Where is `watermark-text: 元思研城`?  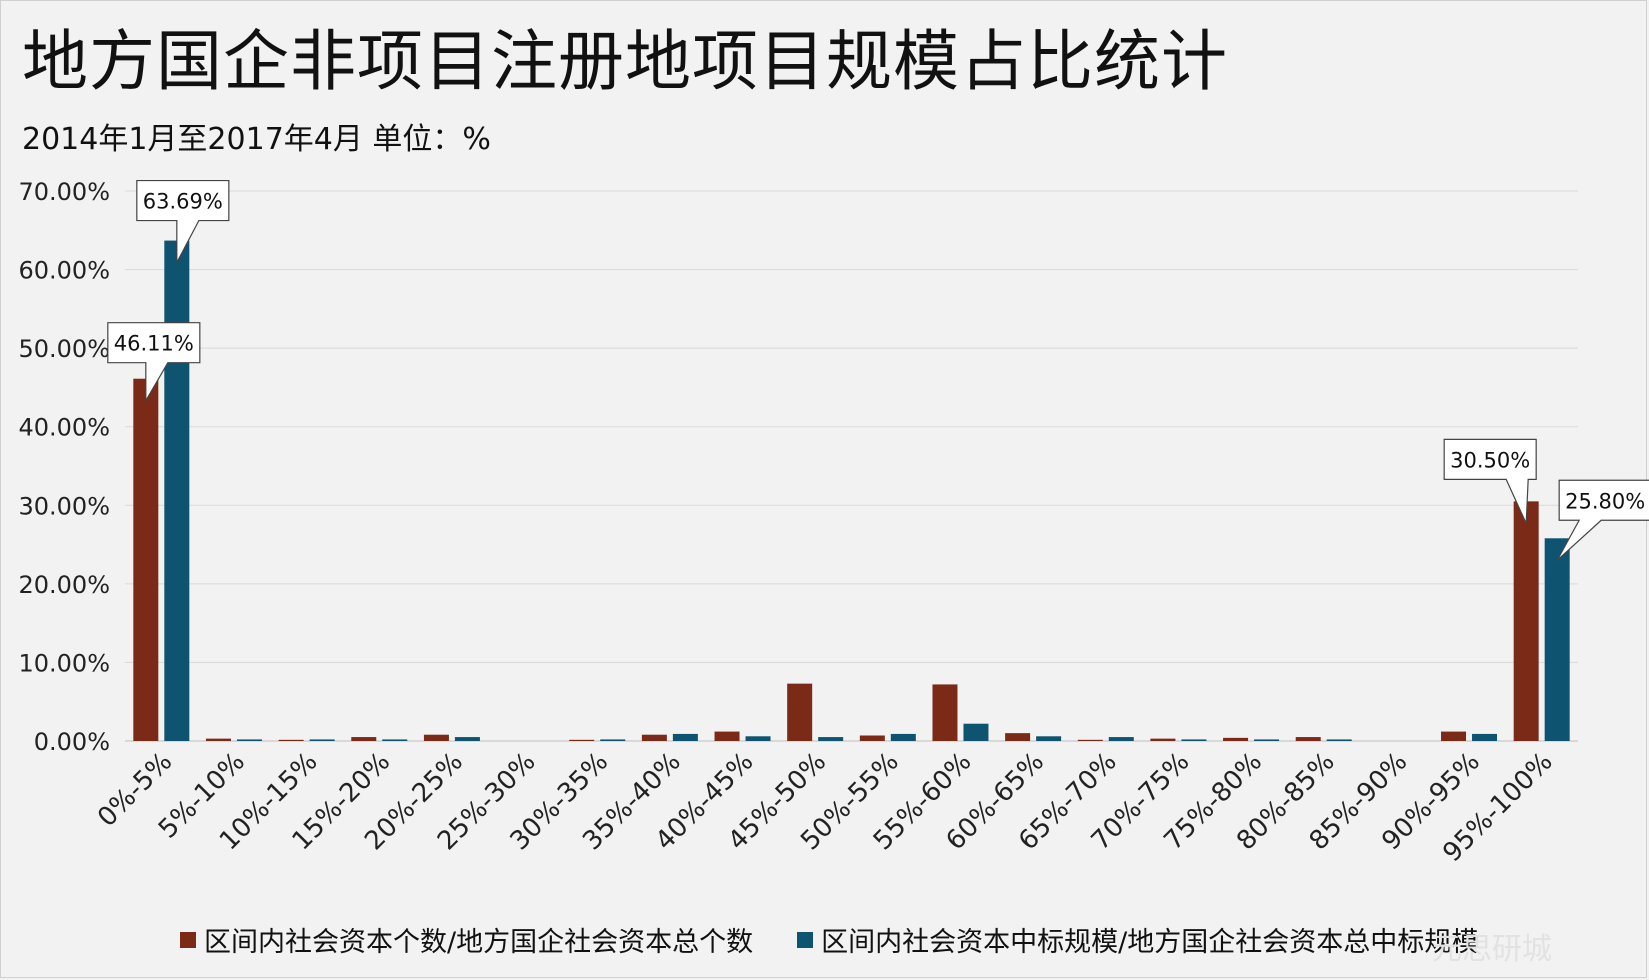 watermark-text: 元思研城 is located at coordinates (1492, 949).